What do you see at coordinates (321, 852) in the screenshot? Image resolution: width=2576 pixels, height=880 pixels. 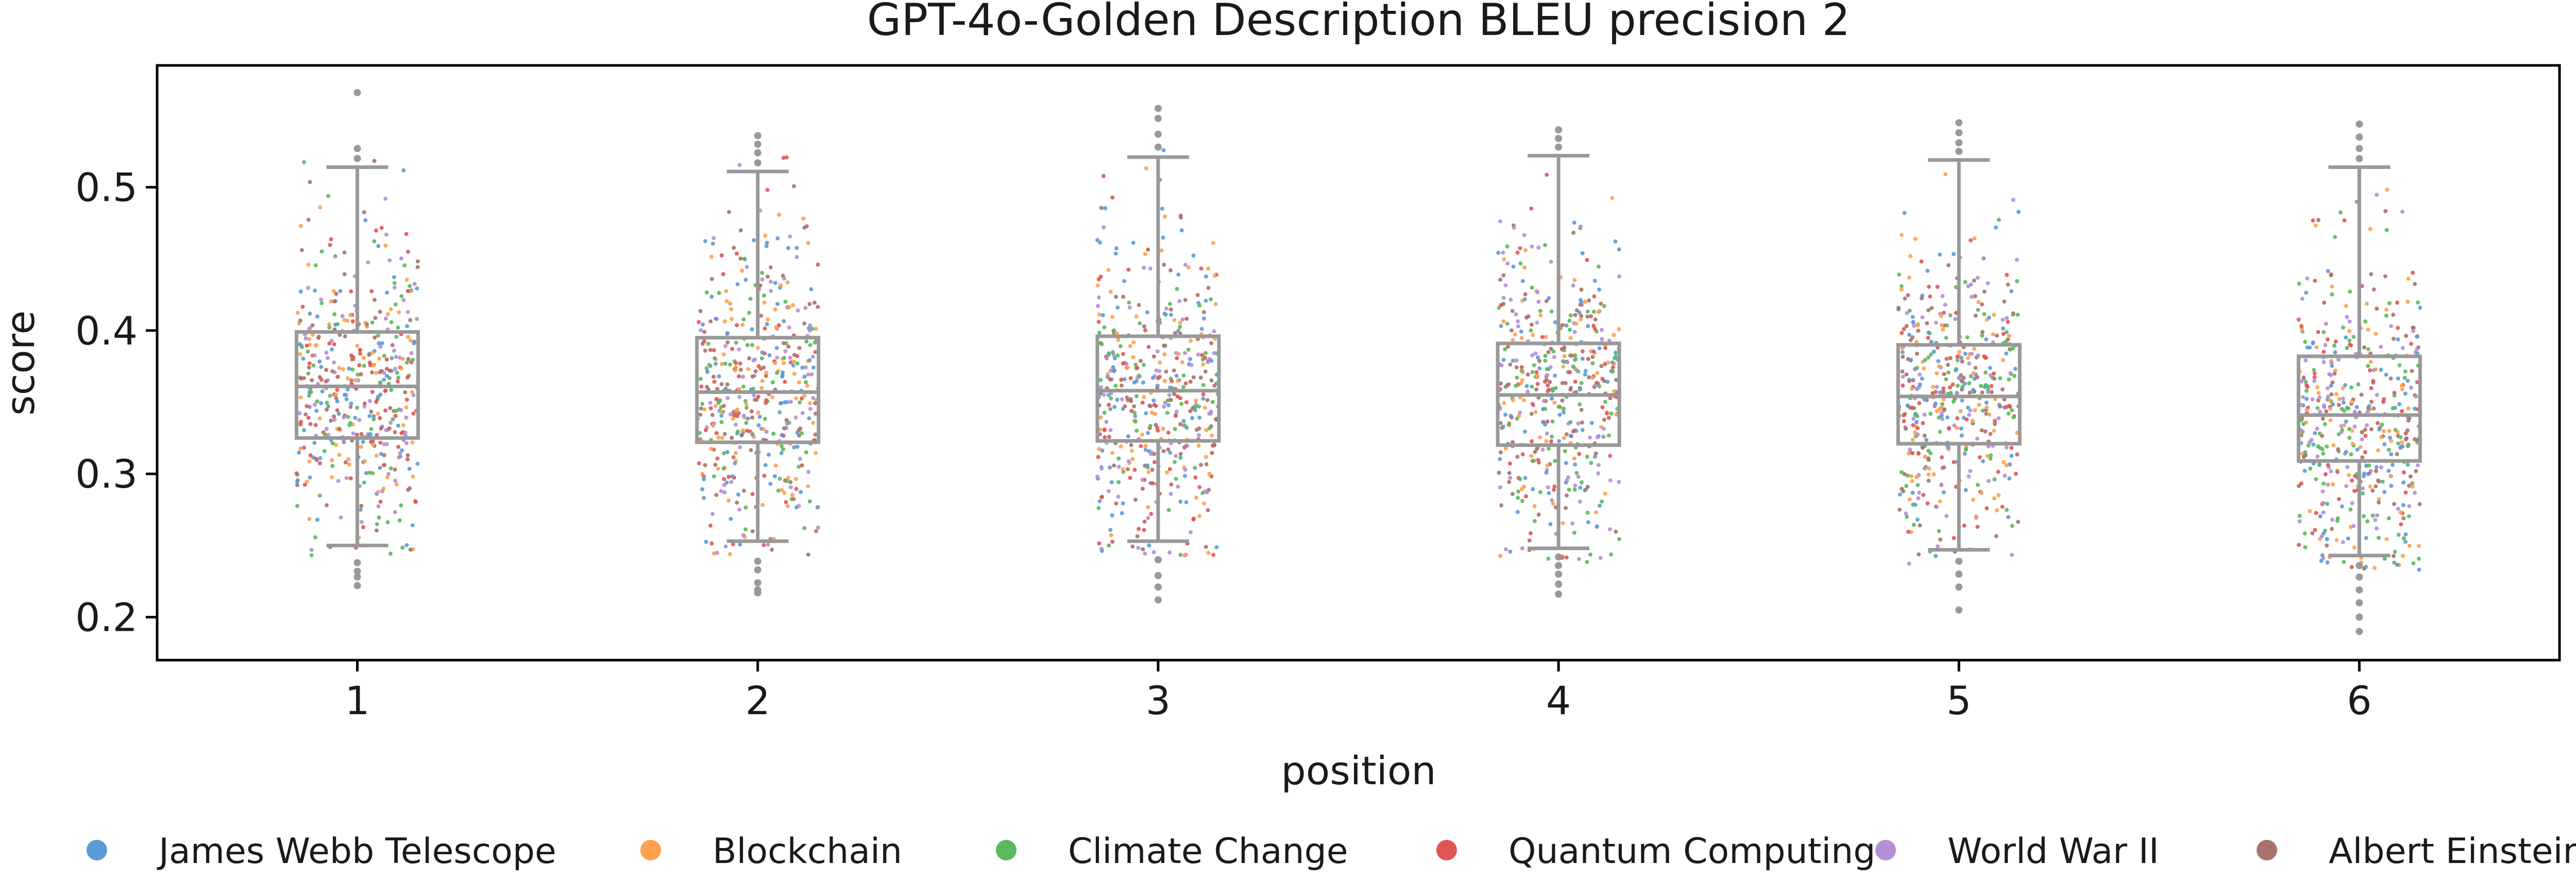 I see `legend-item: James Webb Telescope` at bounding box center [321, 852].